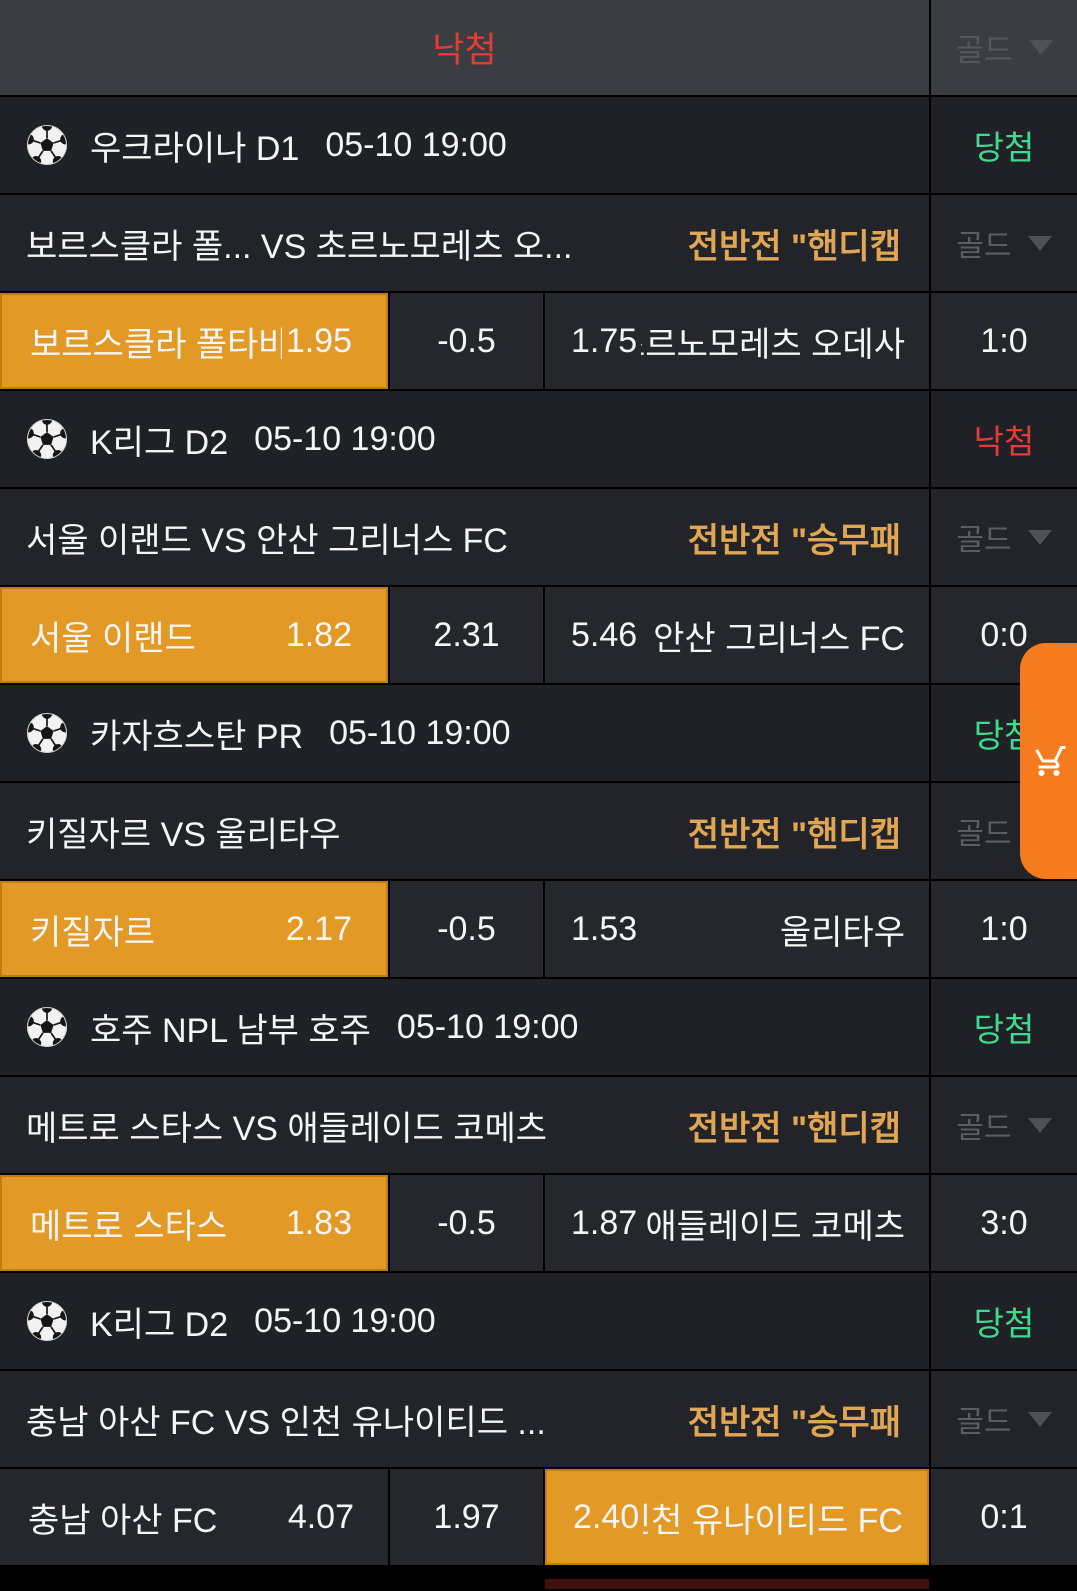 The height and width of the screenshot is (1591, 1077). I want to click on league-info-cell: 우크라이나 D1 05-10 19:00, so click(464, 145).